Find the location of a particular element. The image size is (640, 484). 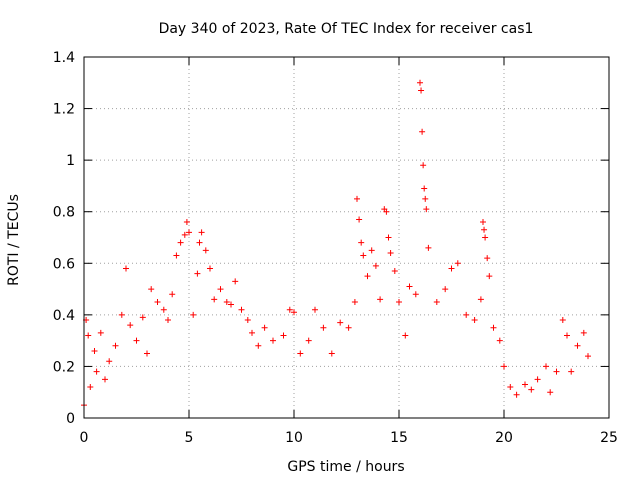

y-tick-label: 0.8 is located at coordinates (64, 213).